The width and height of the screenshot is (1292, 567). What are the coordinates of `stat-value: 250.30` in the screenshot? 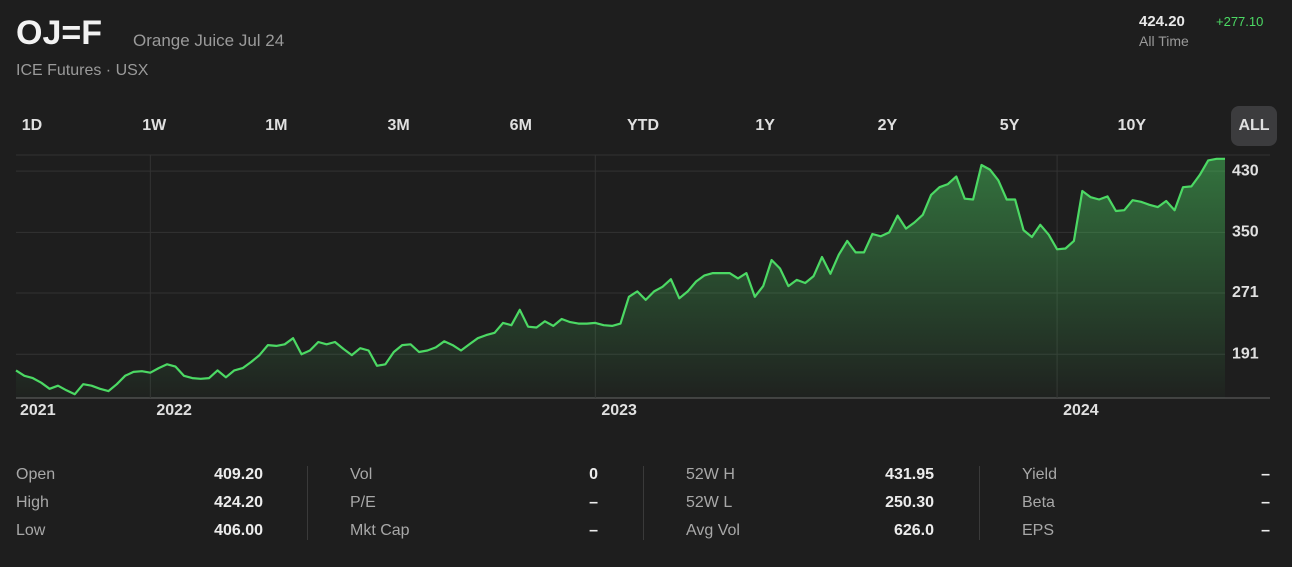 It's located at (909, 502).